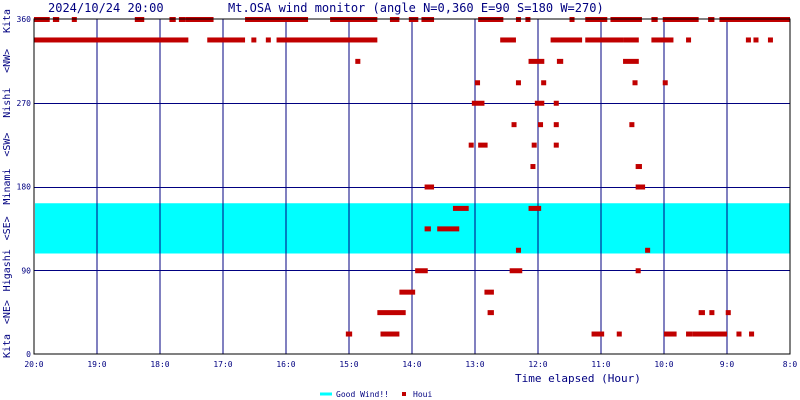 The image size is (800, 400). What do you see at coordinates (33, 364) in the screenshot?
I see `x-tick-label: 20:0` at bounding box center [33, 364].